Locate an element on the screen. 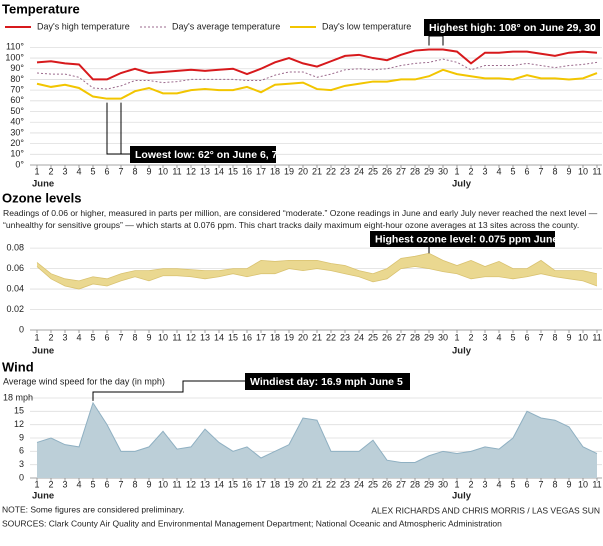  band-edge is located at coordinates (317, 278).